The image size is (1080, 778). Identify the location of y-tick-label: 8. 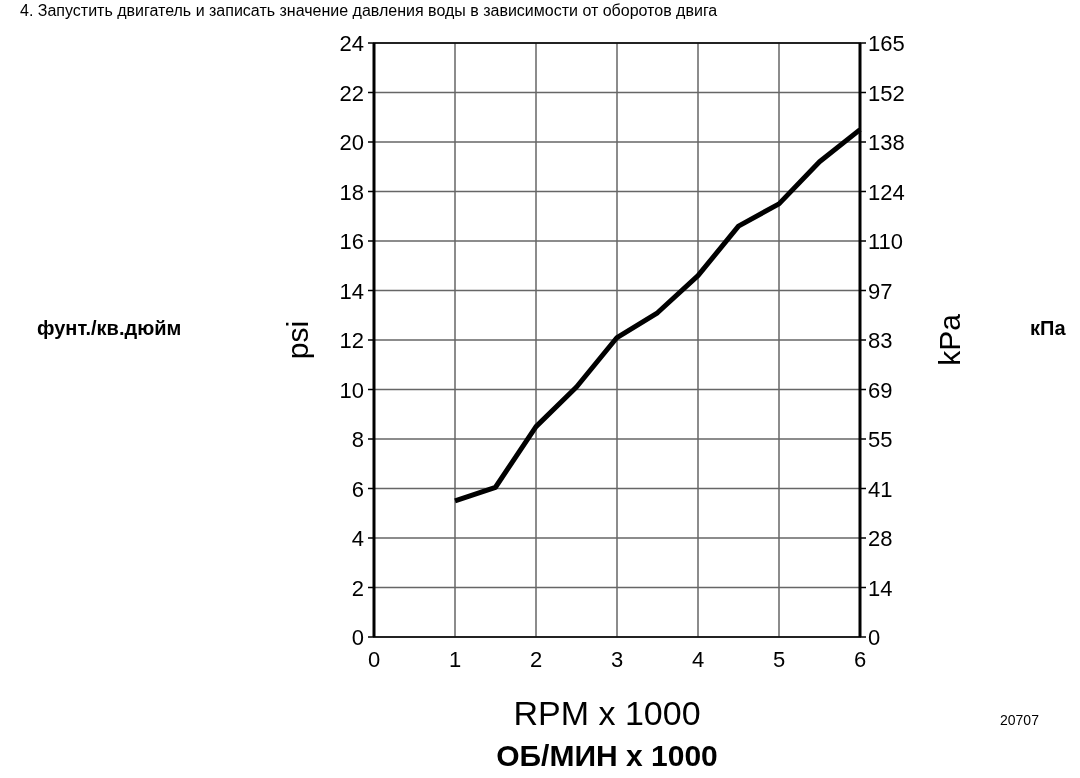
(357, 439).